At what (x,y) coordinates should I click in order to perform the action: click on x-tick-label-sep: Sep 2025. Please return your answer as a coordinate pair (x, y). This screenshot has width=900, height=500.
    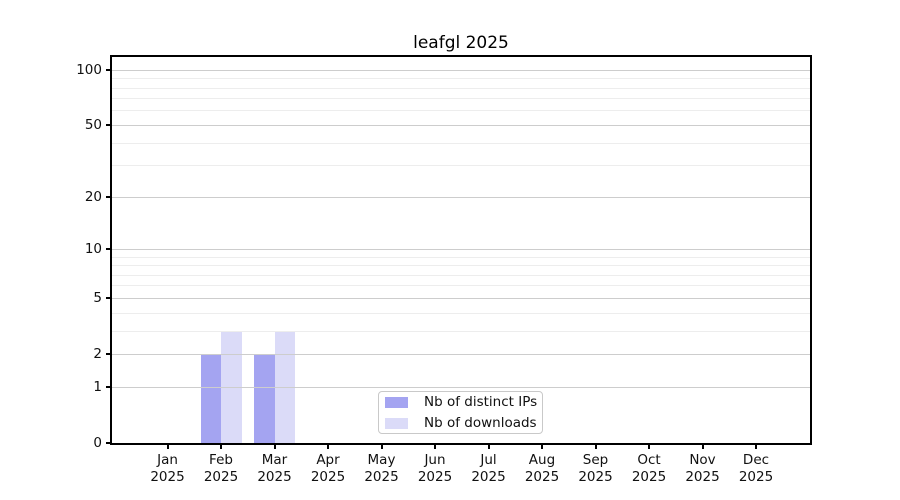
    Looking at the image, I should click on (595, 469).